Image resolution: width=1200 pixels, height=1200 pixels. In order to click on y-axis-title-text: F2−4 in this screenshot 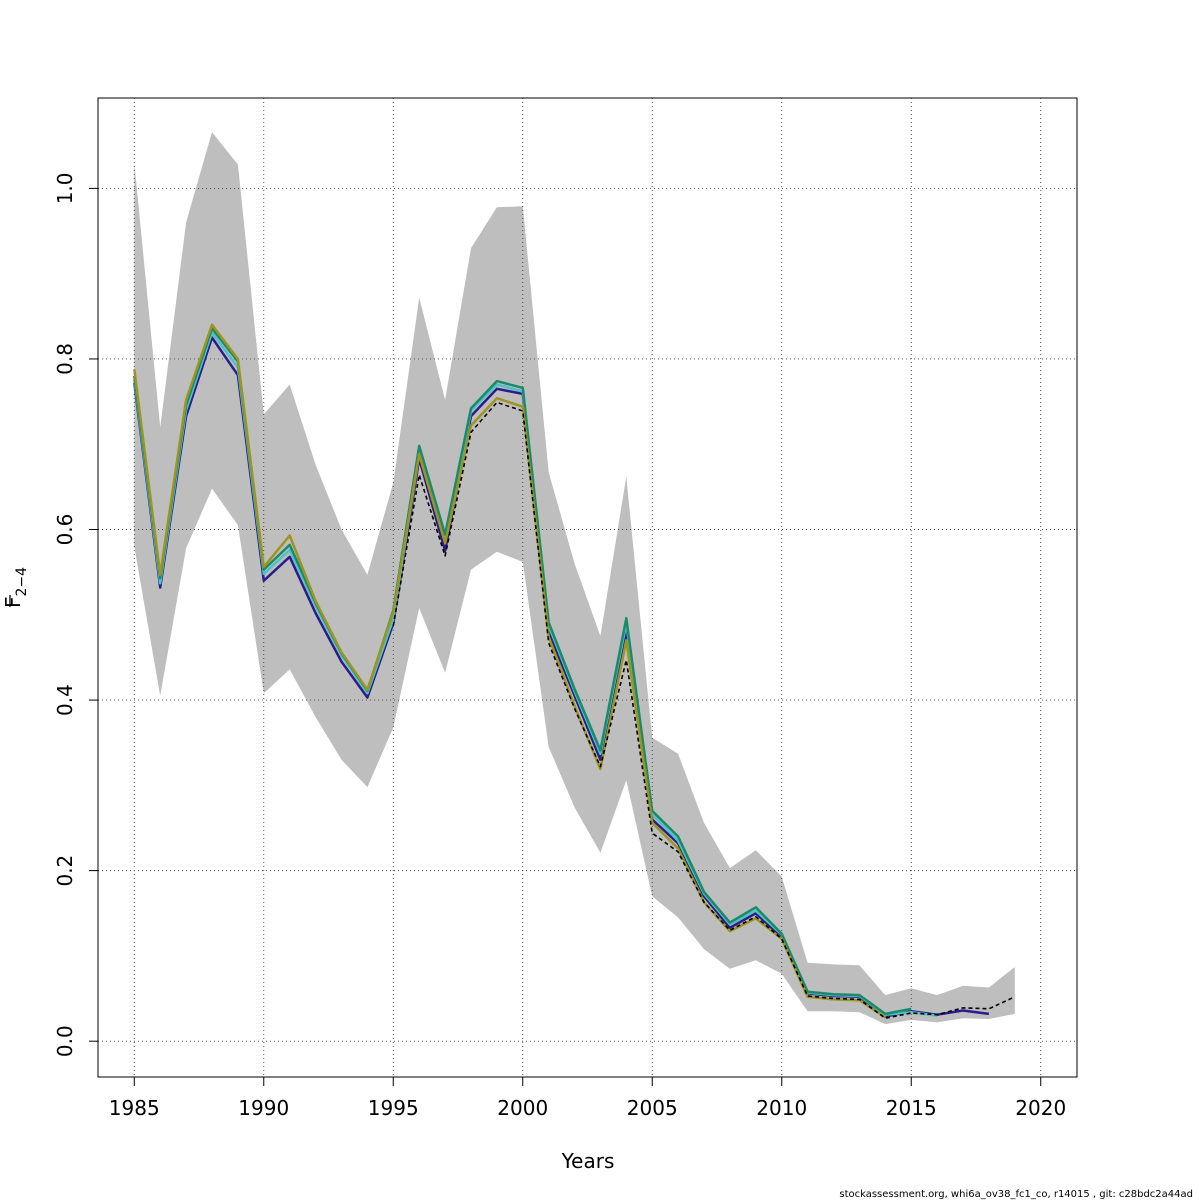, I will do `click(15, 587)`.